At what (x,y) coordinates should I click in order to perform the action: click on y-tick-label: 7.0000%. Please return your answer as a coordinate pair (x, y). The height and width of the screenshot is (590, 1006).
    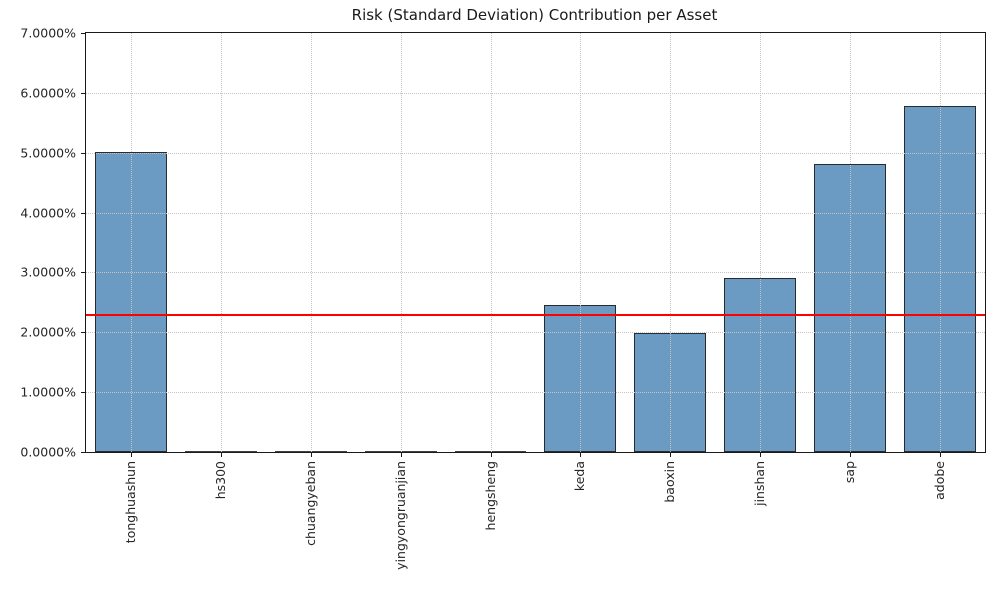
    Looking at the image, I should click on (48, 33).